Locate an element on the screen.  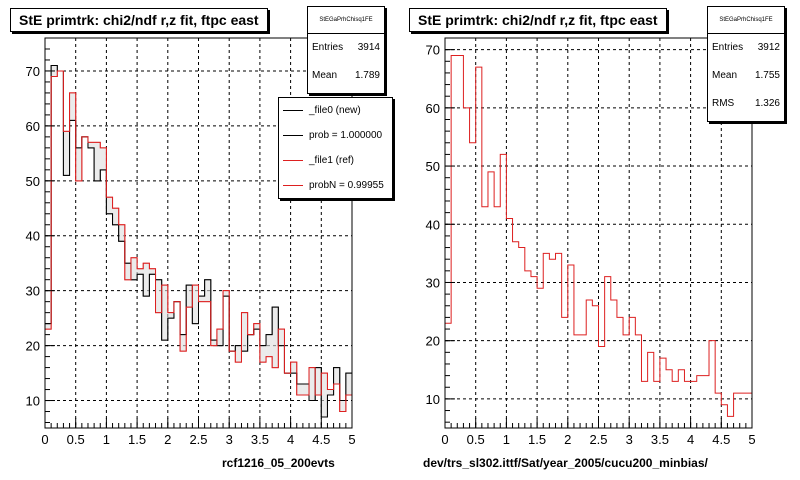
right-xtick-label: 1.5 is located at coordinates (537, 439).